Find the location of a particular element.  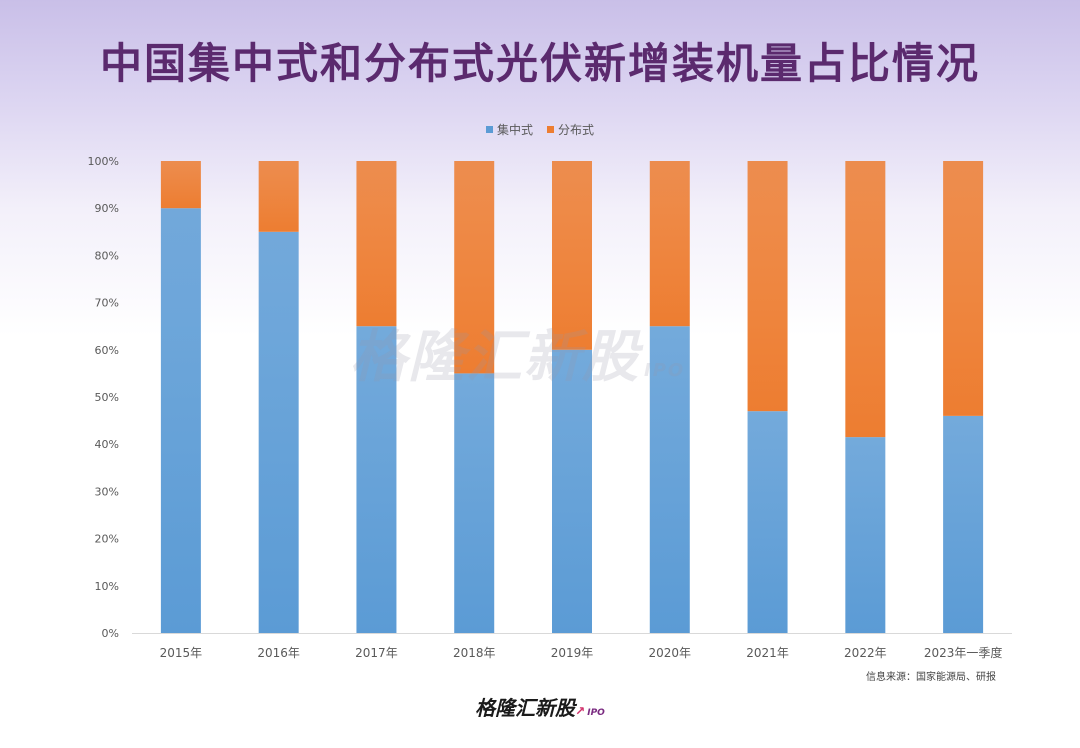

x-tick-label: 2015年 is located at coordinates (181, 653).